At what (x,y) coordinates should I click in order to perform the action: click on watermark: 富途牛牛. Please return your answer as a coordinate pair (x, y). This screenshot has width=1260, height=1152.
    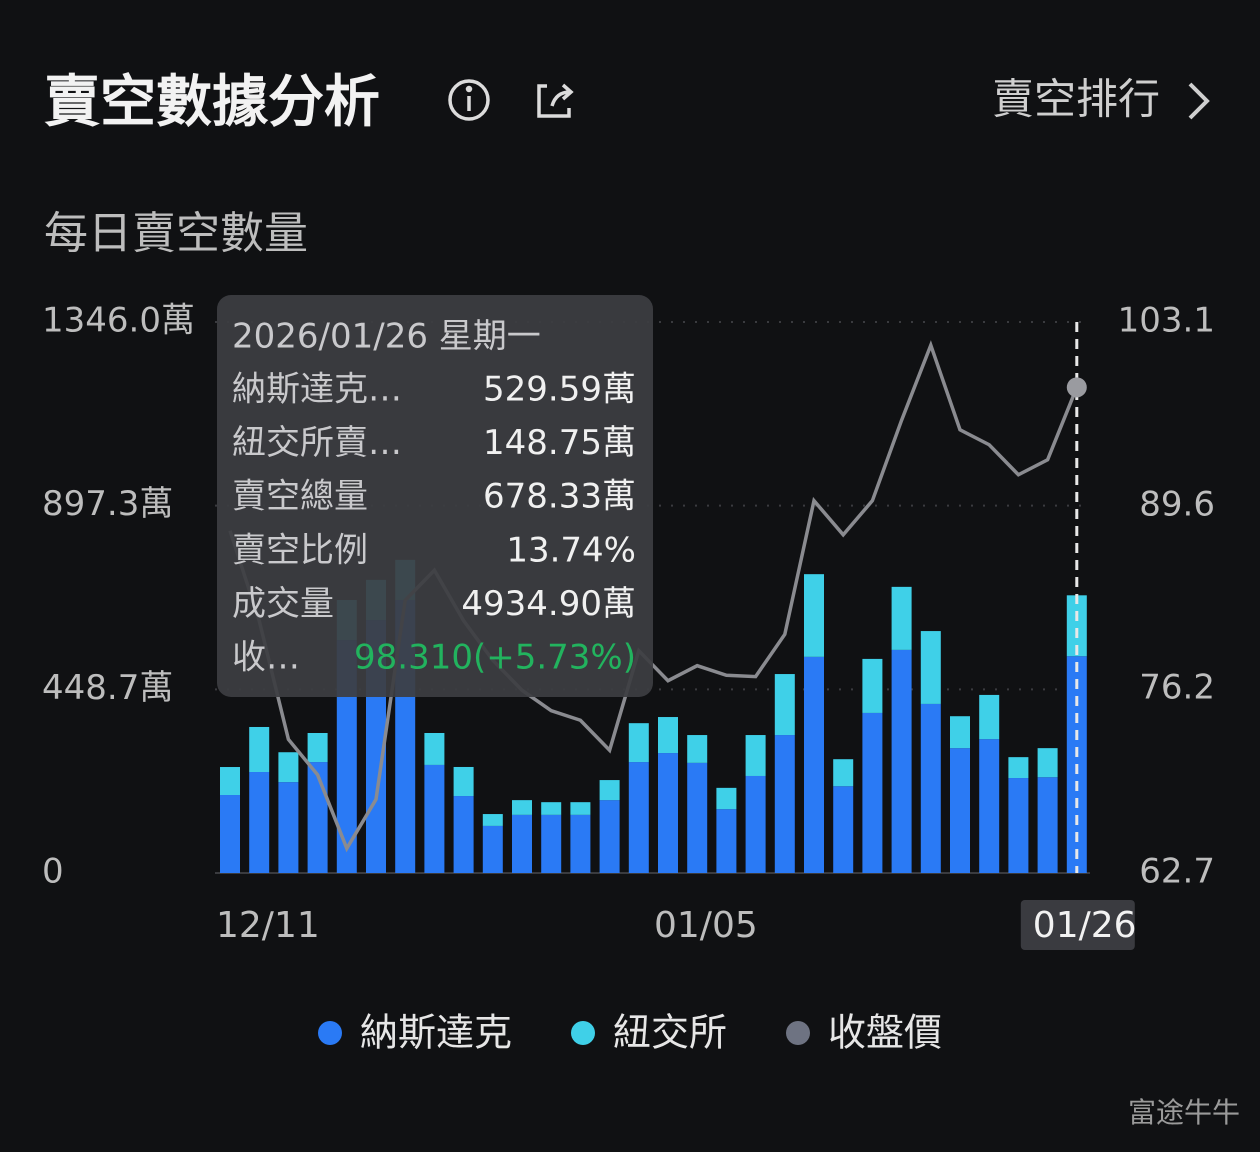
    Looking at the image, I should click on (1184, 1112).